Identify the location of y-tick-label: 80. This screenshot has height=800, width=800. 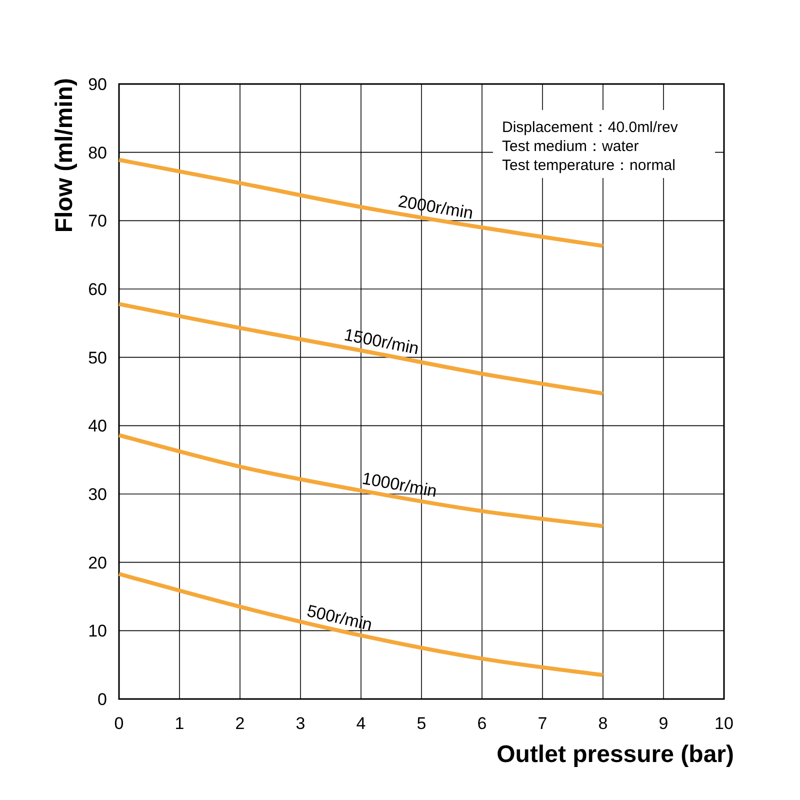
(97, 152).